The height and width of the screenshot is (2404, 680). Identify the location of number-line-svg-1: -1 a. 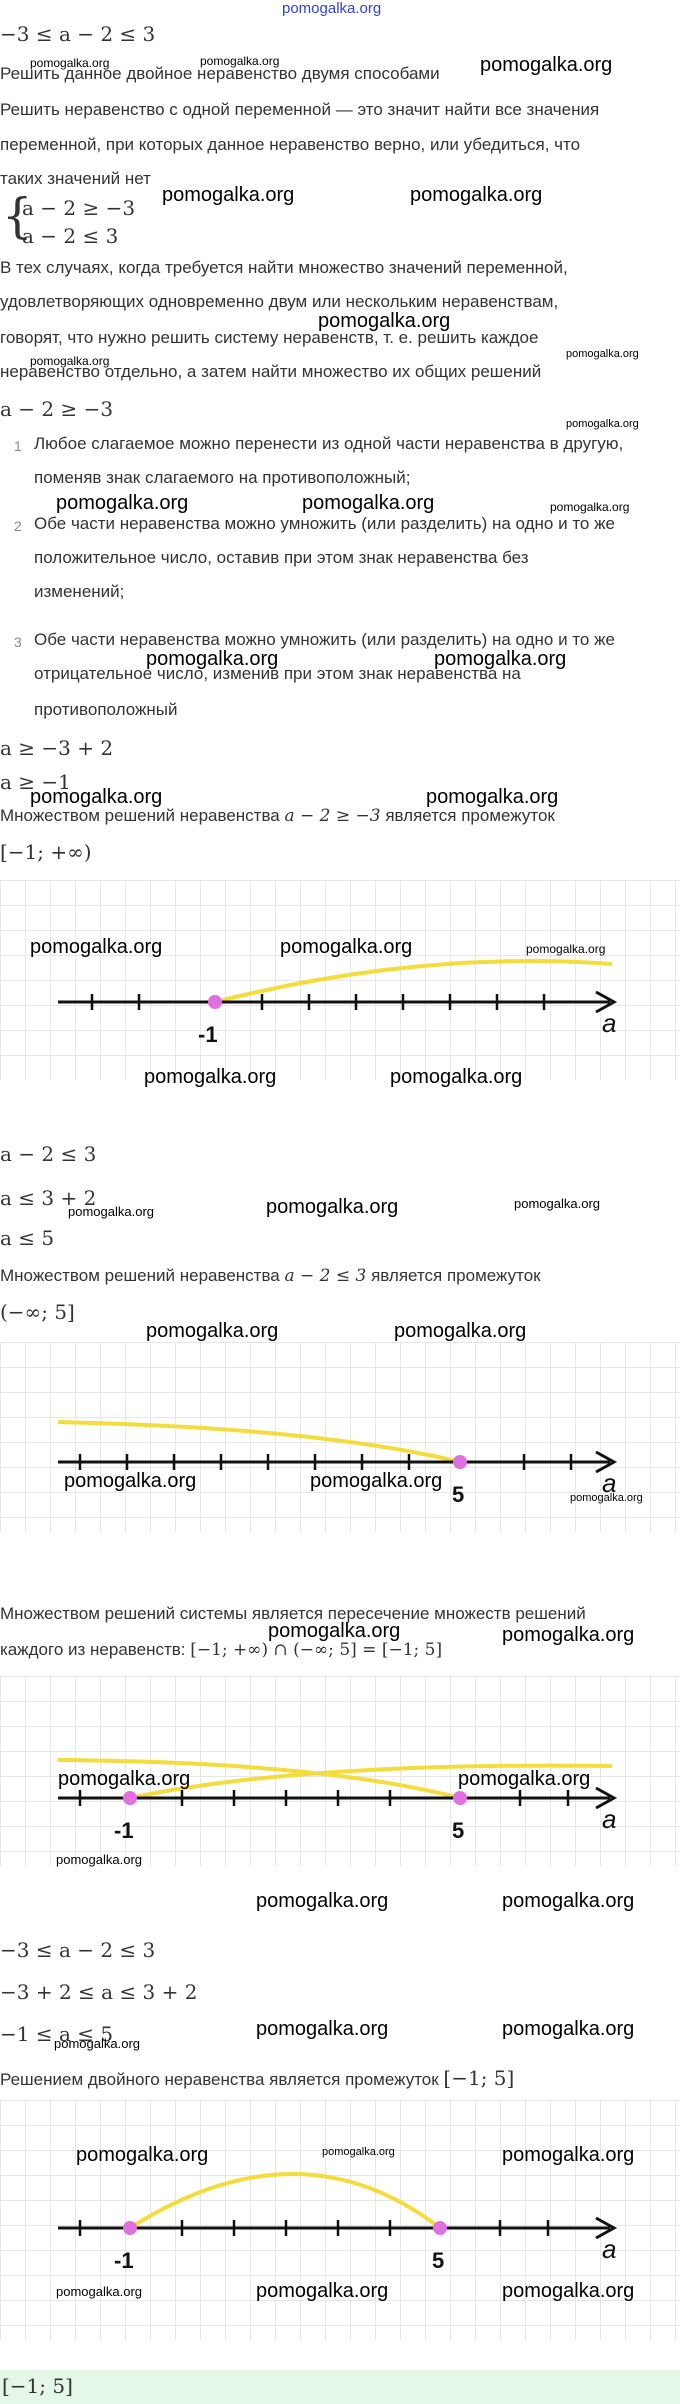
(338, 1003).